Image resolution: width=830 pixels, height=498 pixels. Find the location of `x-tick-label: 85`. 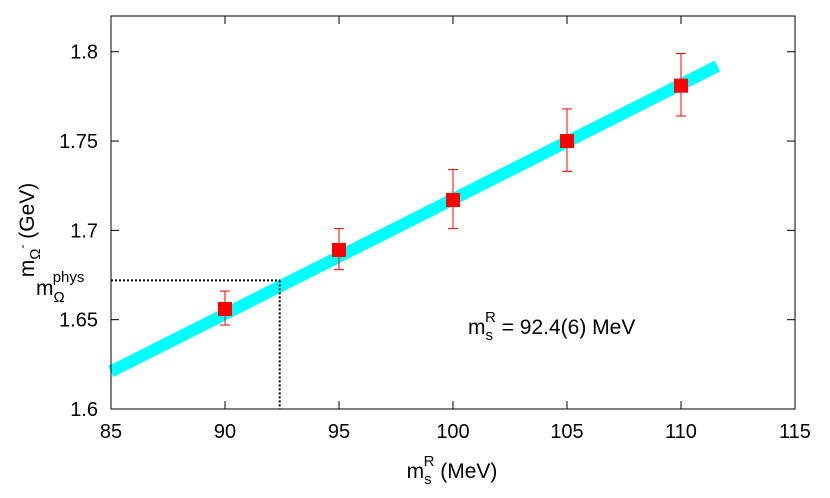

x-tick-label: 85 is located at coordinates (111, 432).